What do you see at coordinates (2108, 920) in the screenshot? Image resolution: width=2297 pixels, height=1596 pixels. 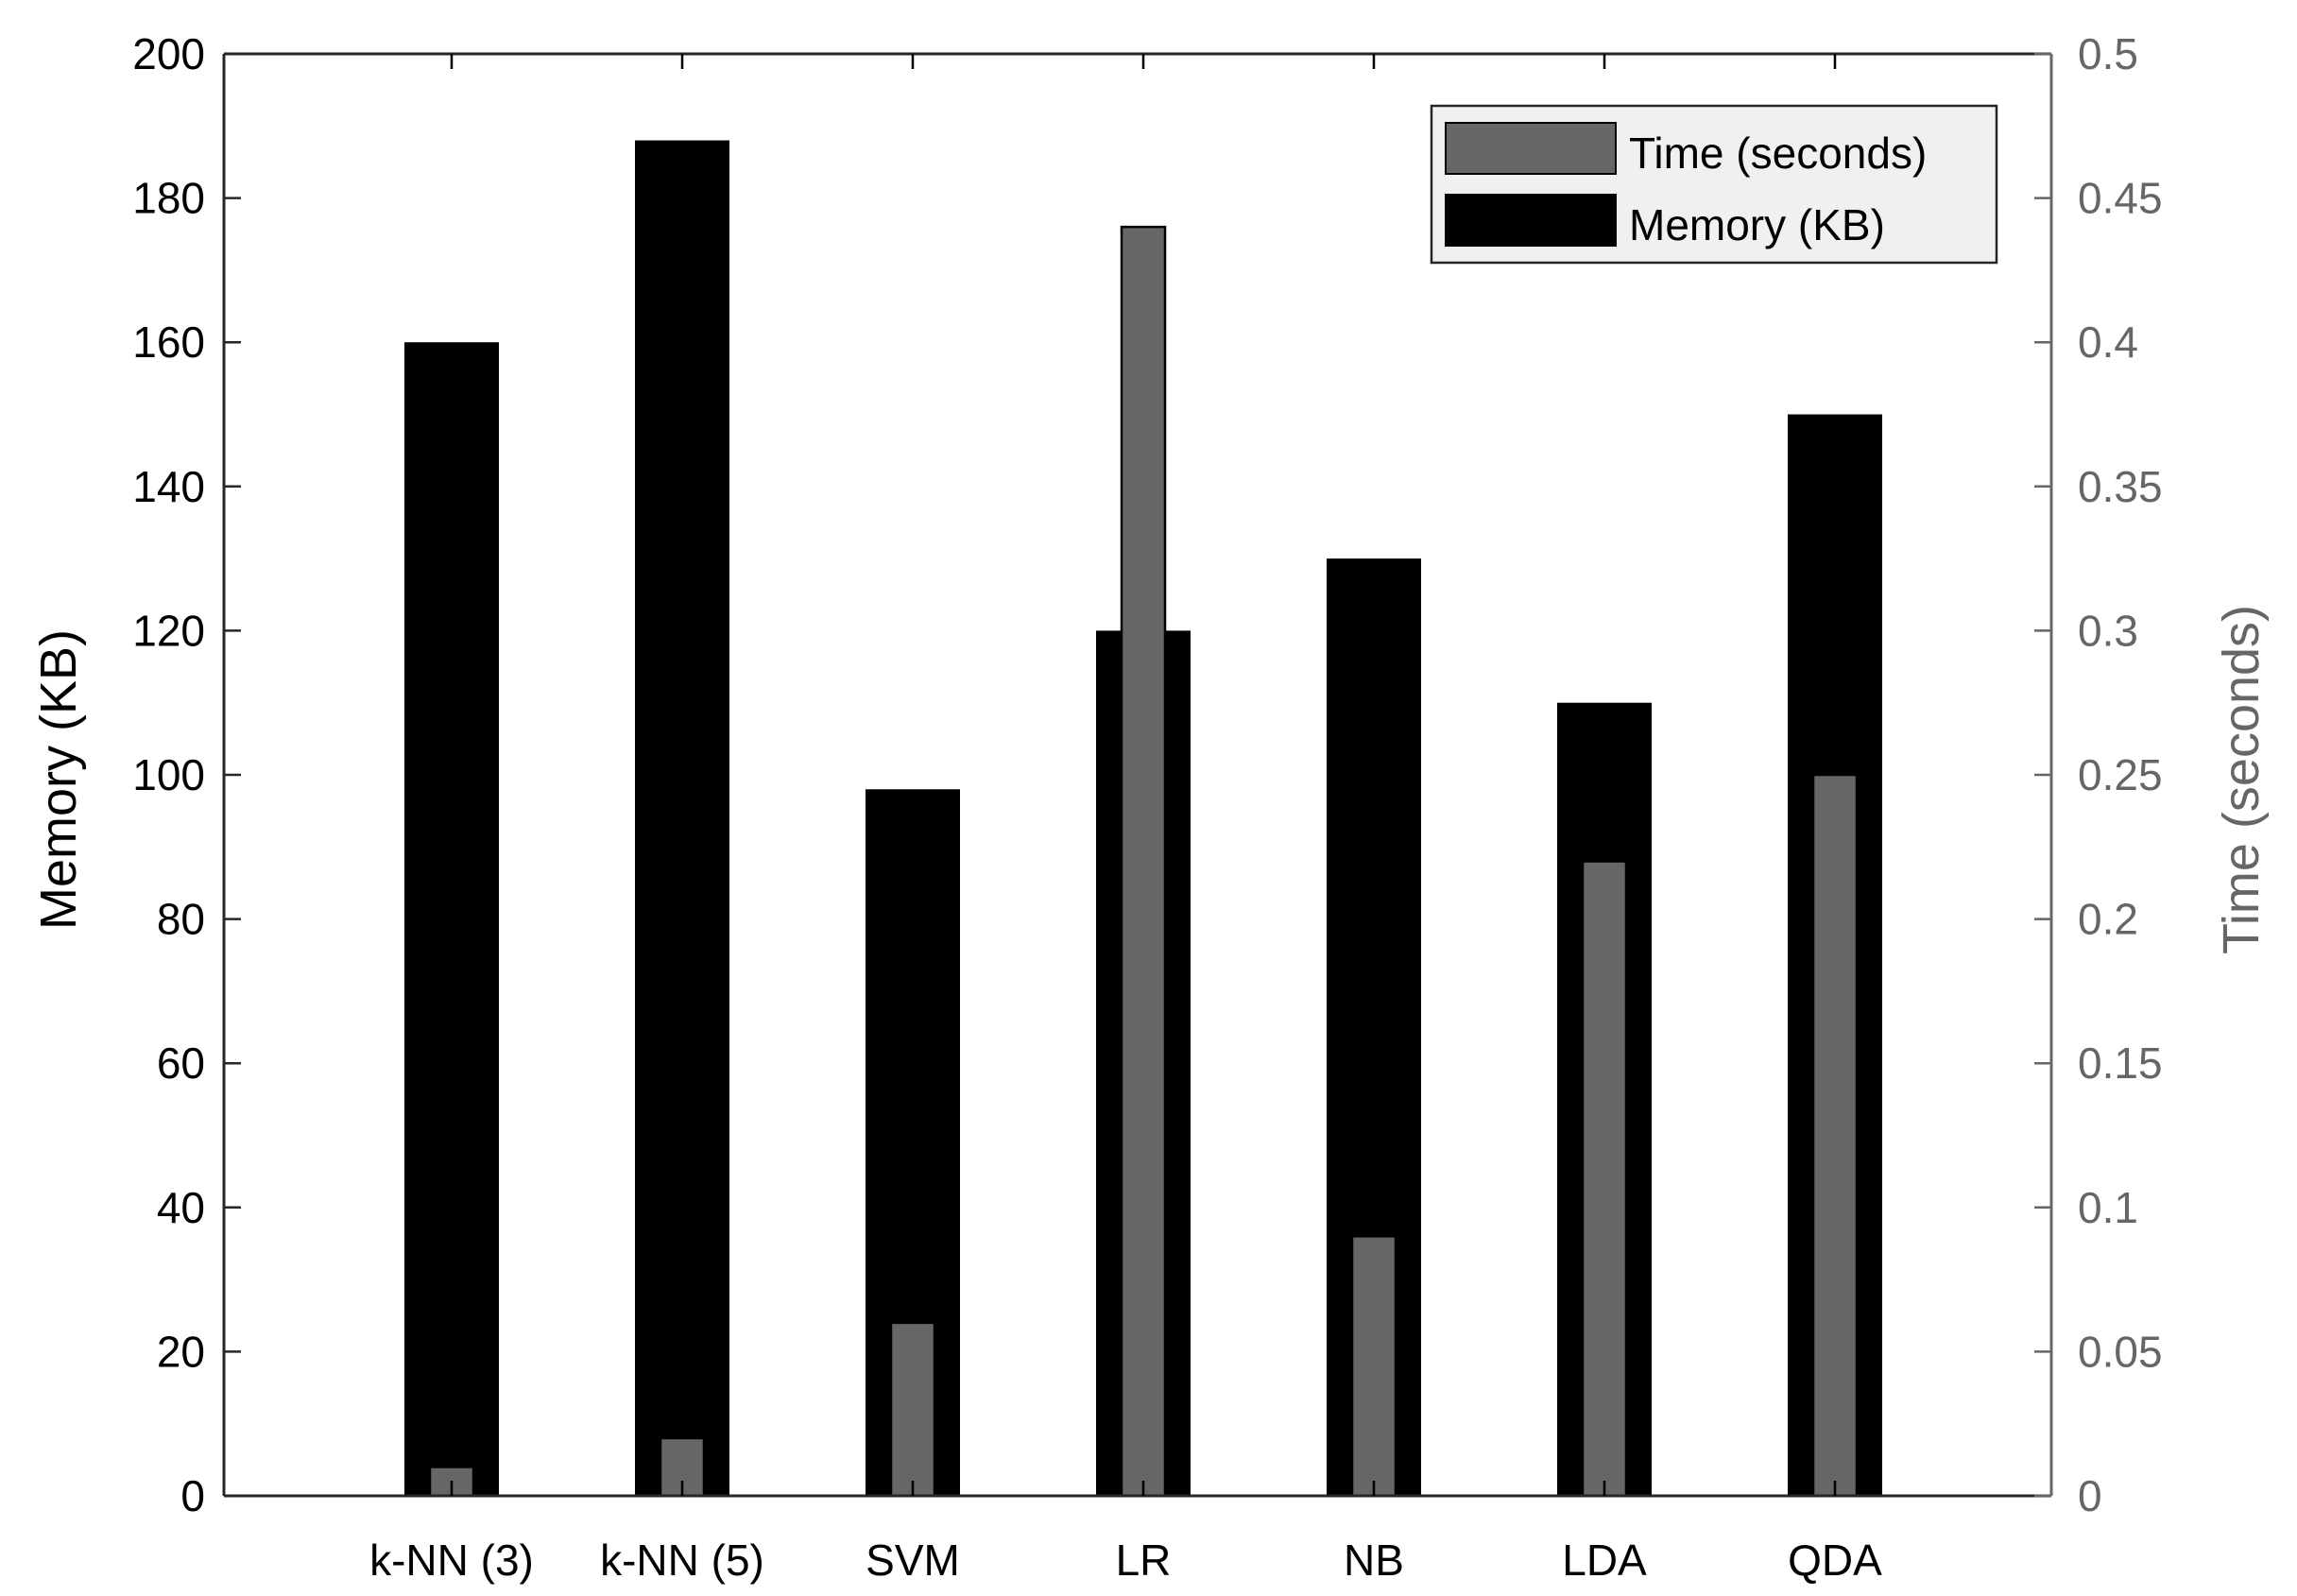 I see `y-right-tick-label-4: 0.2` at bounding box center [2108, 920].